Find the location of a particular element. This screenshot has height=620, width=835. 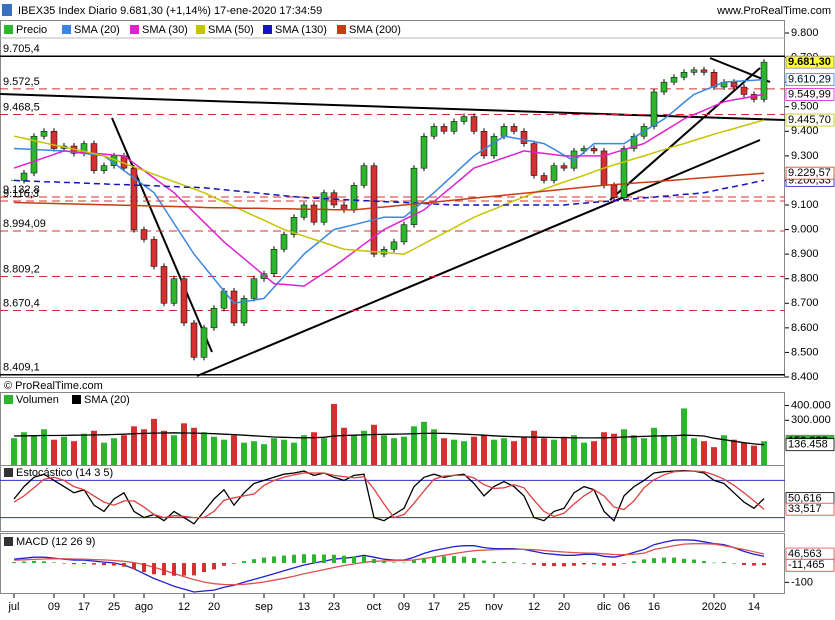

y-tick-label: 8.800 is located at coordinates (805, 279).